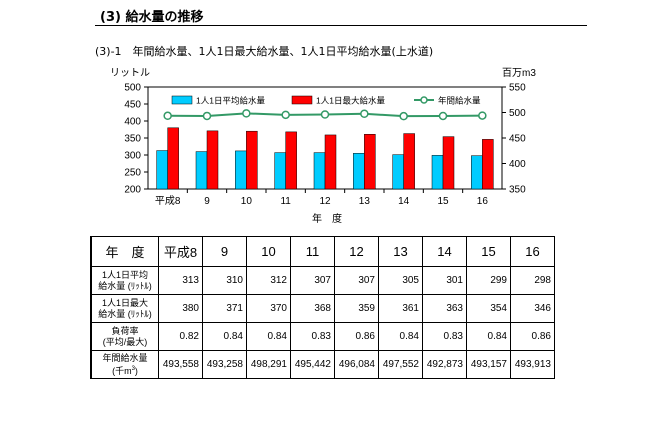 This screenshot has height=425, width=650. Describe the element at coordinates (268, 251) in the screenshot. I see `table-header-year: 10` at that location.